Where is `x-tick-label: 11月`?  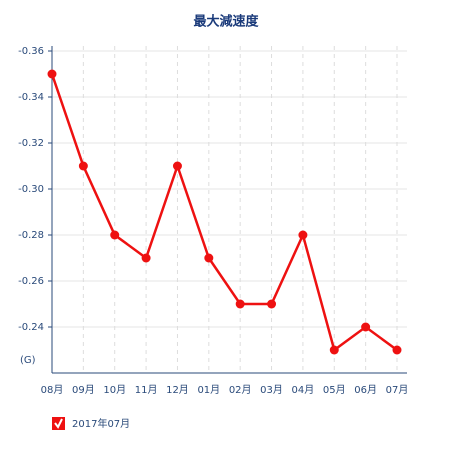 x-tick-label: 11月 is located at coordinates (146, 390).